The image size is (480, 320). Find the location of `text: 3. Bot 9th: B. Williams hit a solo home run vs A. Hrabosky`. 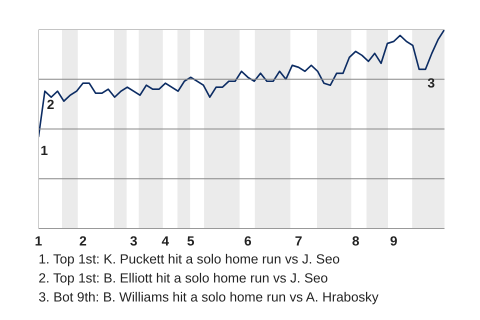

text: 3. Bot 9th: B. Williams hit a solo home run vs A. Hrabosky is located at coordinates (208, 297).